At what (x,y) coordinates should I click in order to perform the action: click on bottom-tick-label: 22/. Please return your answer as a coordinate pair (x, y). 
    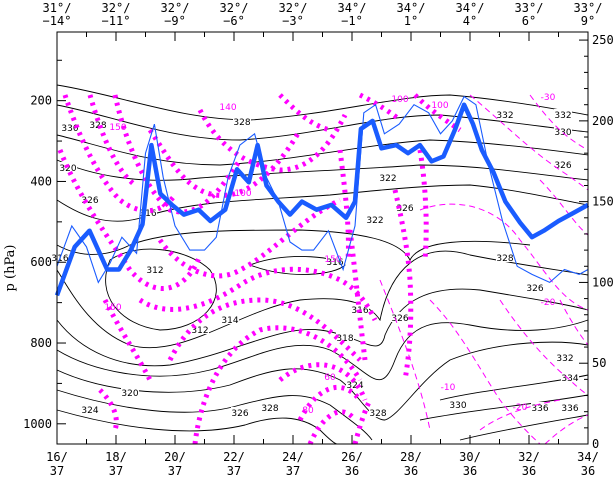
    Looking at the image, I should click on (234, 457).